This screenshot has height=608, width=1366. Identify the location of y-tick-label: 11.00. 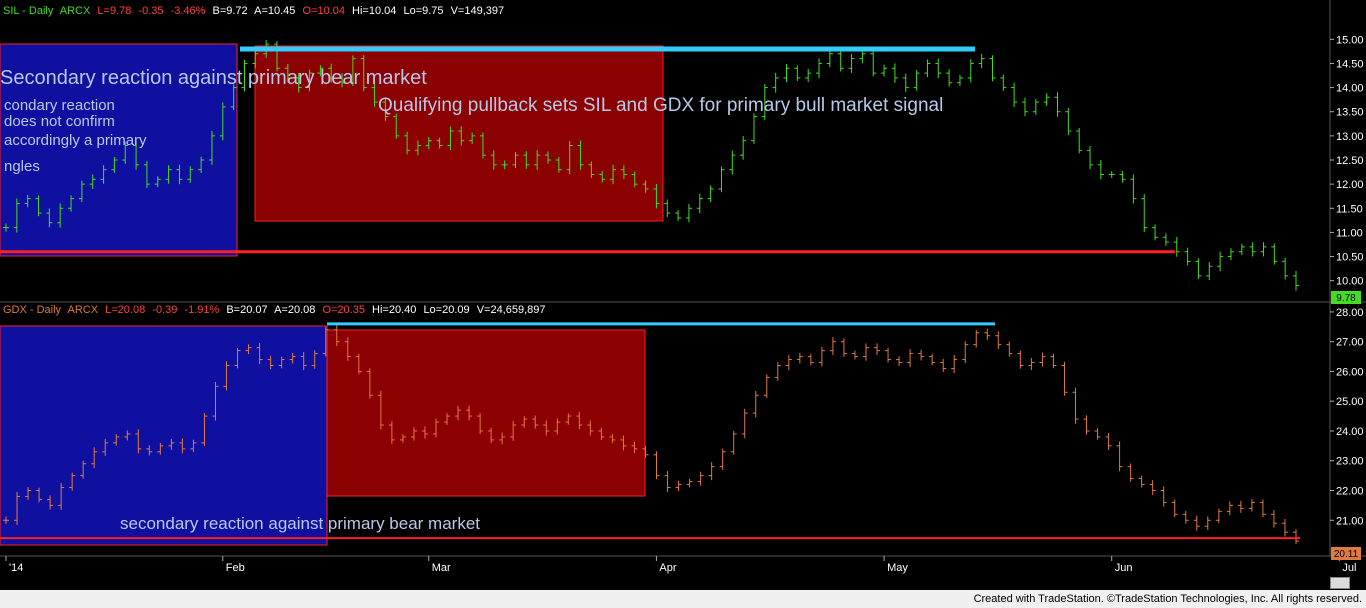
(1349, 233).